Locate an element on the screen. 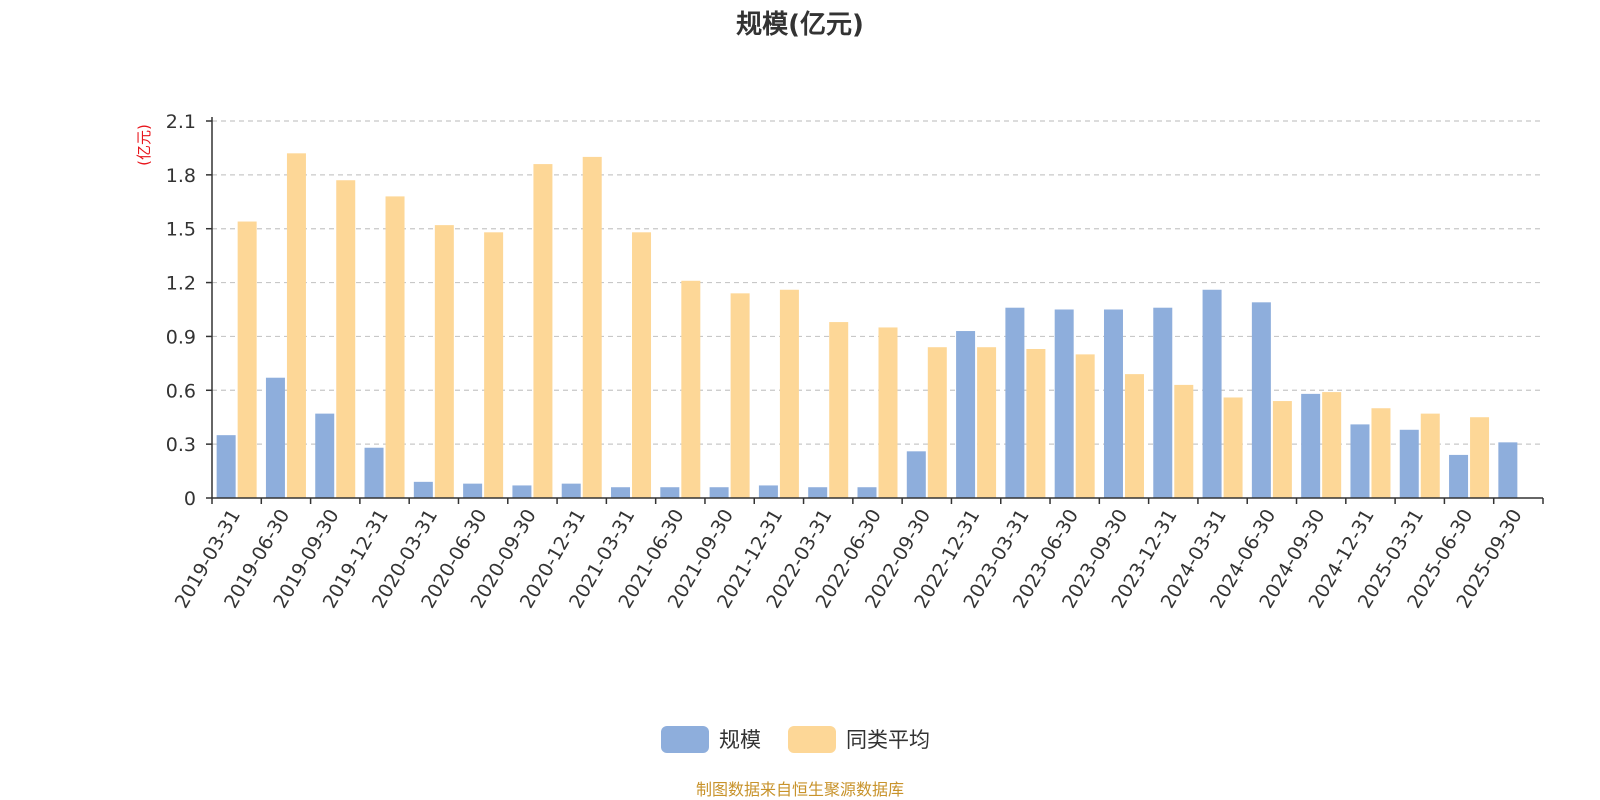 The height and width of the screenshot is (800, 1600). y-tick-label: 1.8 is located at coordinates (181, 176).